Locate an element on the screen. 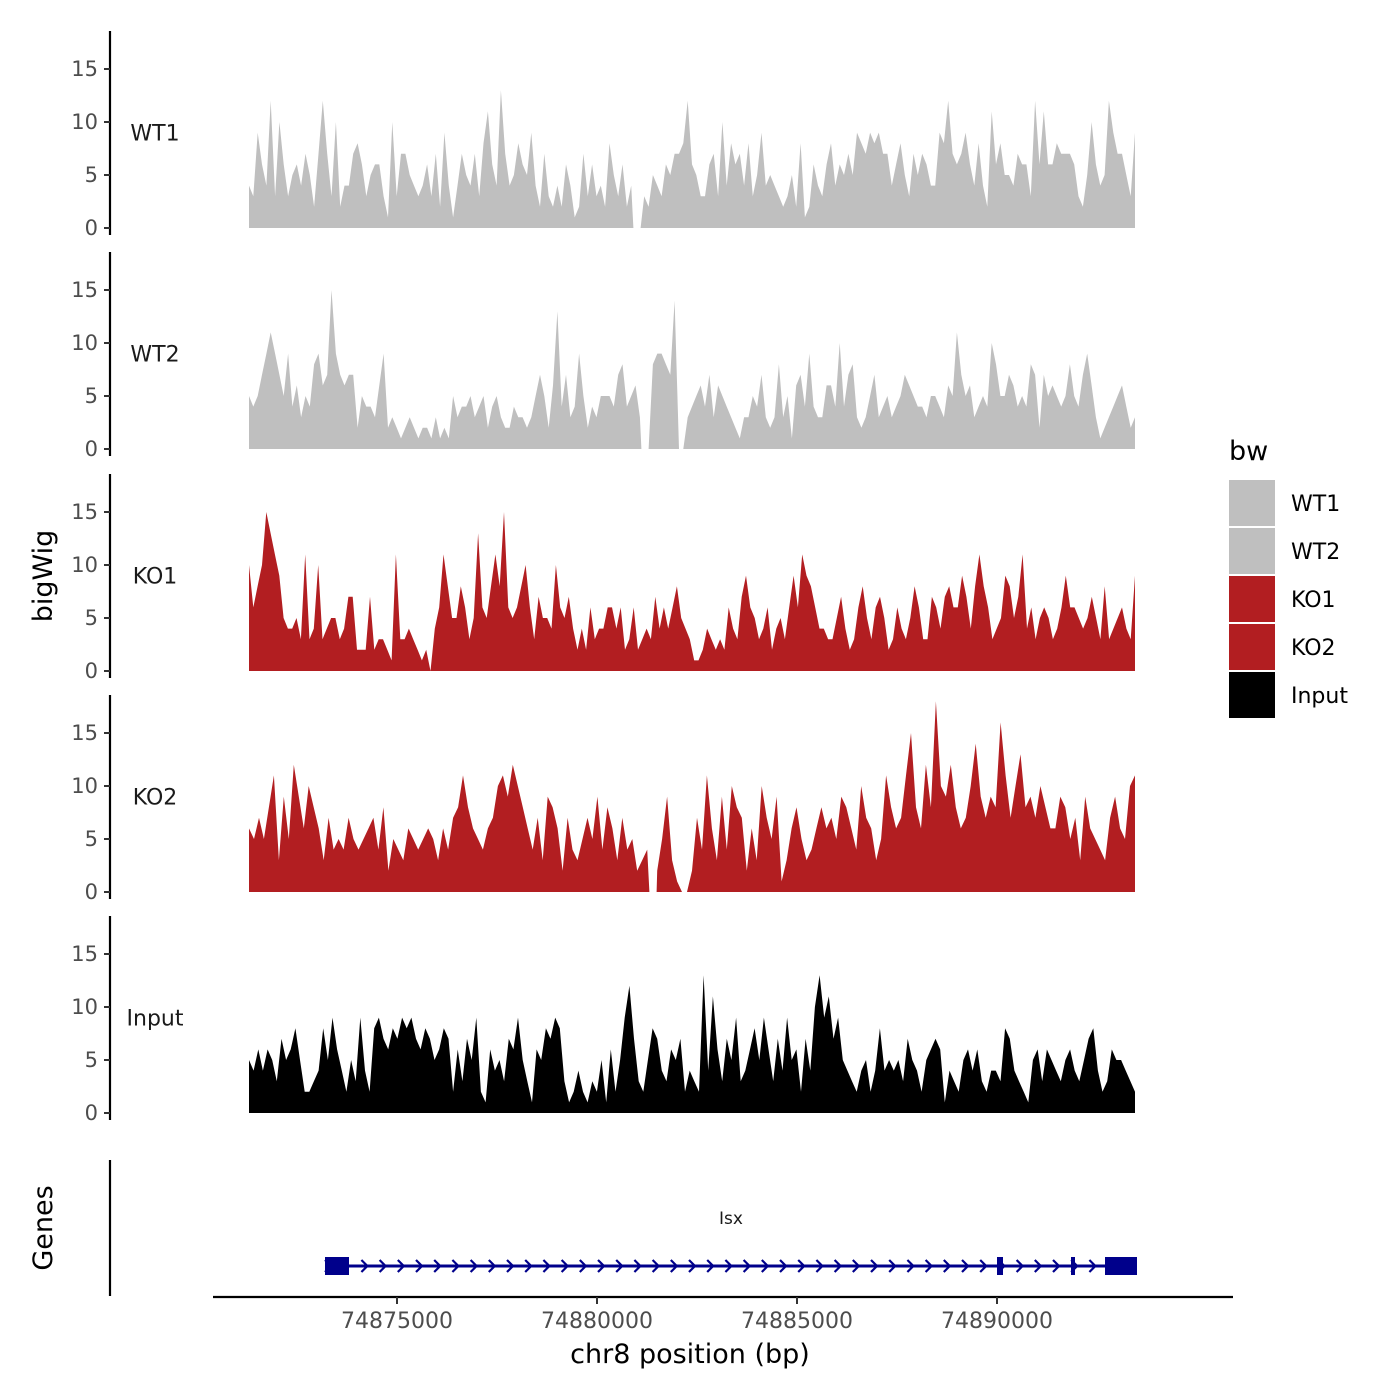 Image resolution: width=1400 pixels, height=1400 pixels. track-label-wt1: WT1 is located at coordinates (154, 134).